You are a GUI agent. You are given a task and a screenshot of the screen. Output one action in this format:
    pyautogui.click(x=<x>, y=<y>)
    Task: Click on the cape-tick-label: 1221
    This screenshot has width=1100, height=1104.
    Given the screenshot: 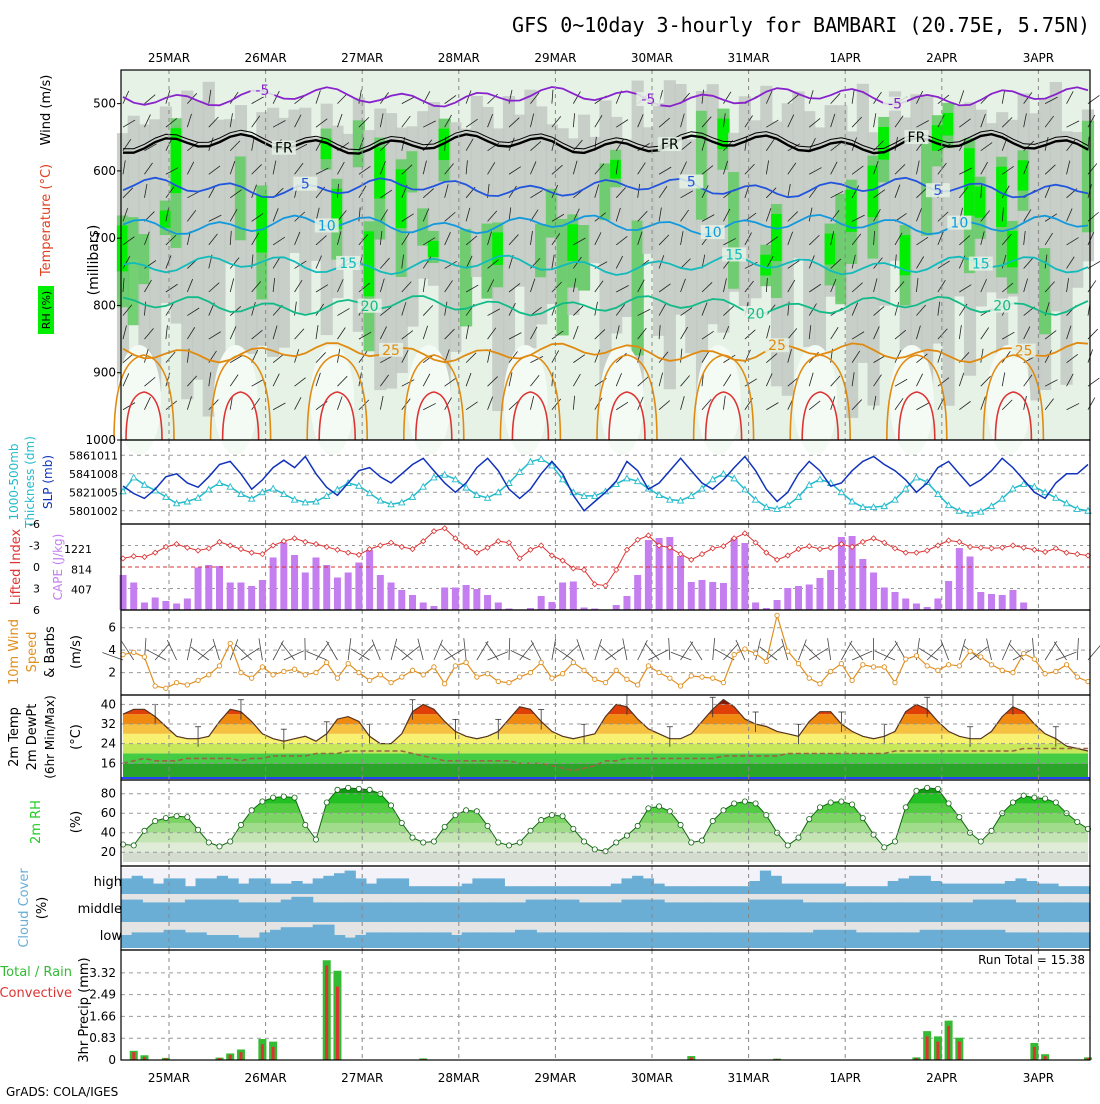 What is the action you would take?
    pyautogui.click(x=78, y=549)
    